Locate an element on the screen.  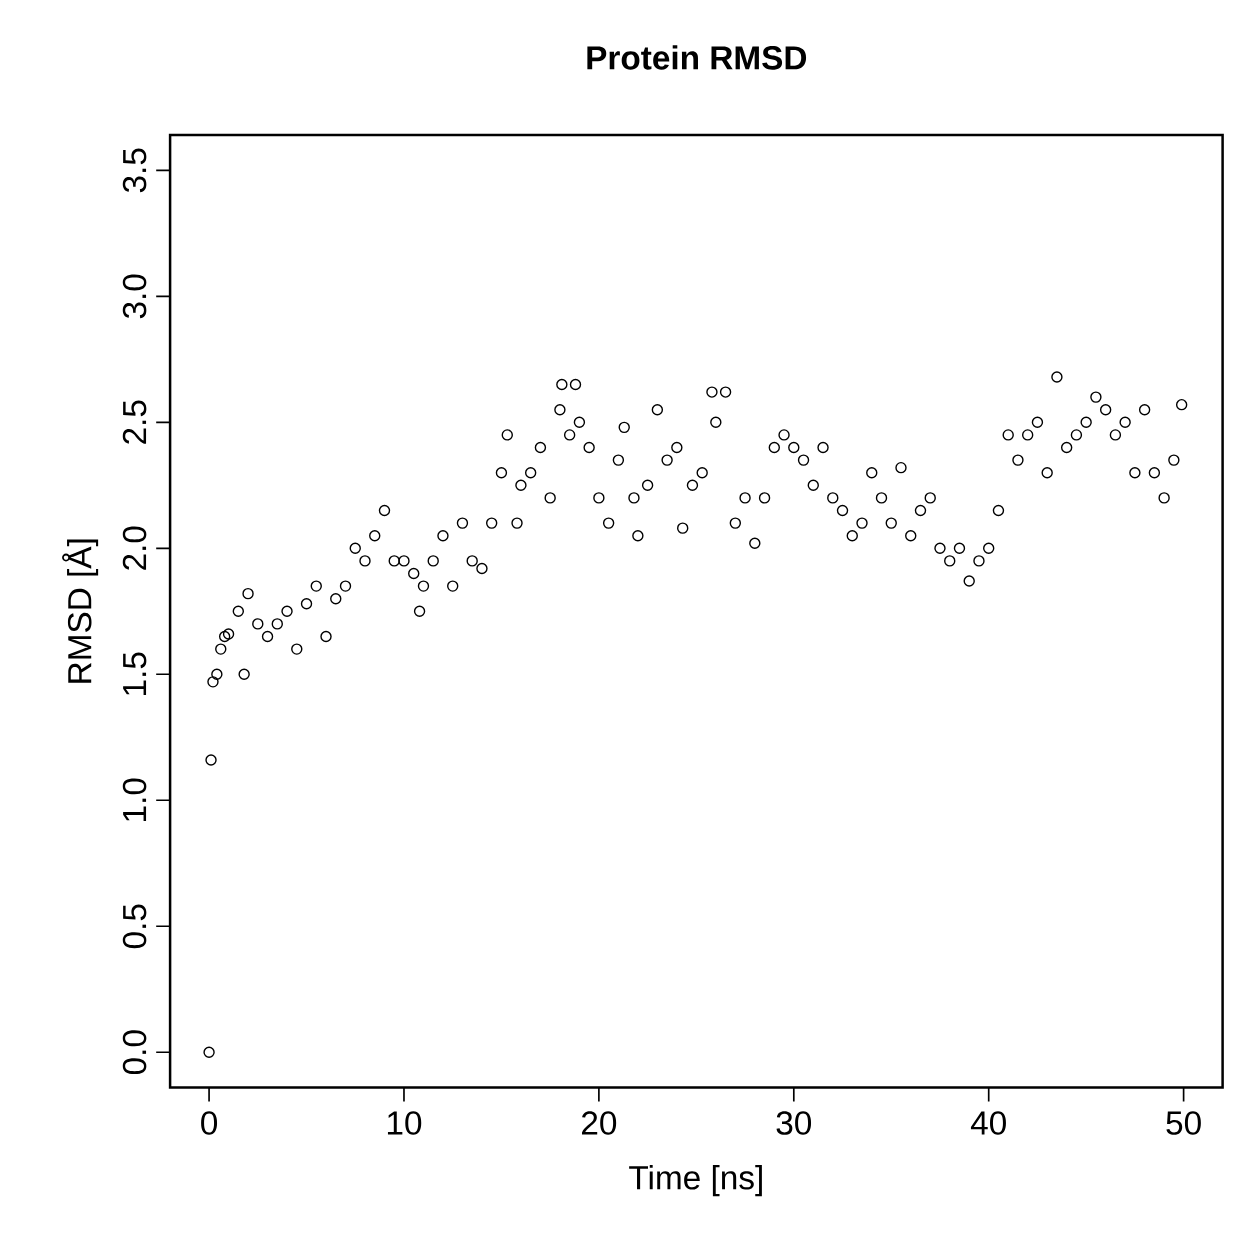
y-axis-title: RMSD [Å] is located at coordinates (80, 611).